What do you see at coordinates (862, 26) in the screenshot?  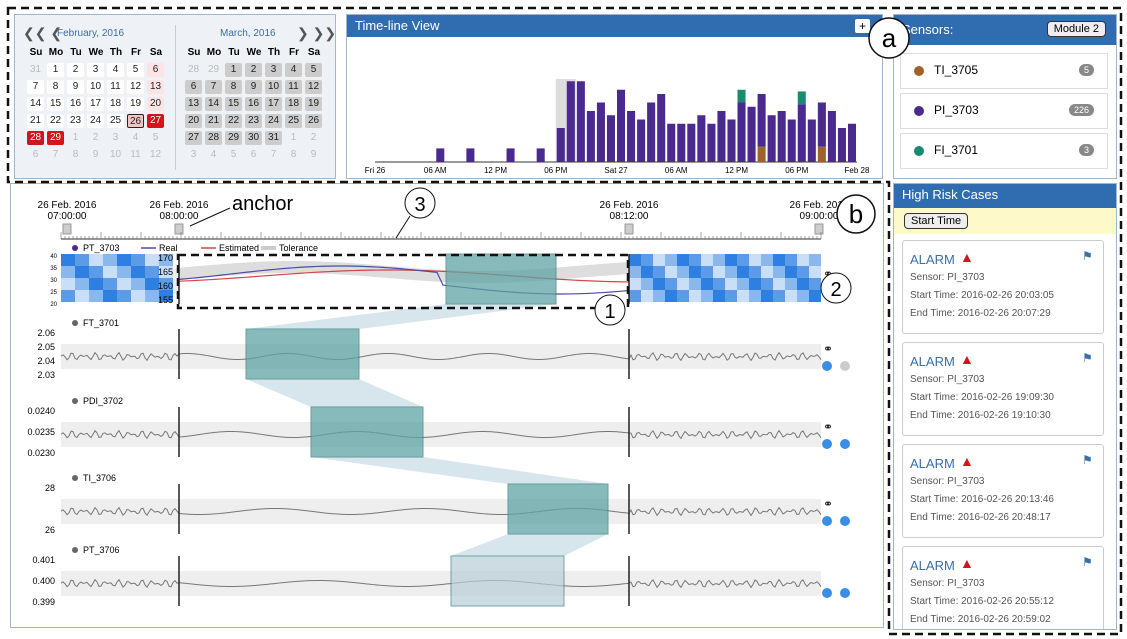 I see `add-button: +` at bounding box center [862, 26].